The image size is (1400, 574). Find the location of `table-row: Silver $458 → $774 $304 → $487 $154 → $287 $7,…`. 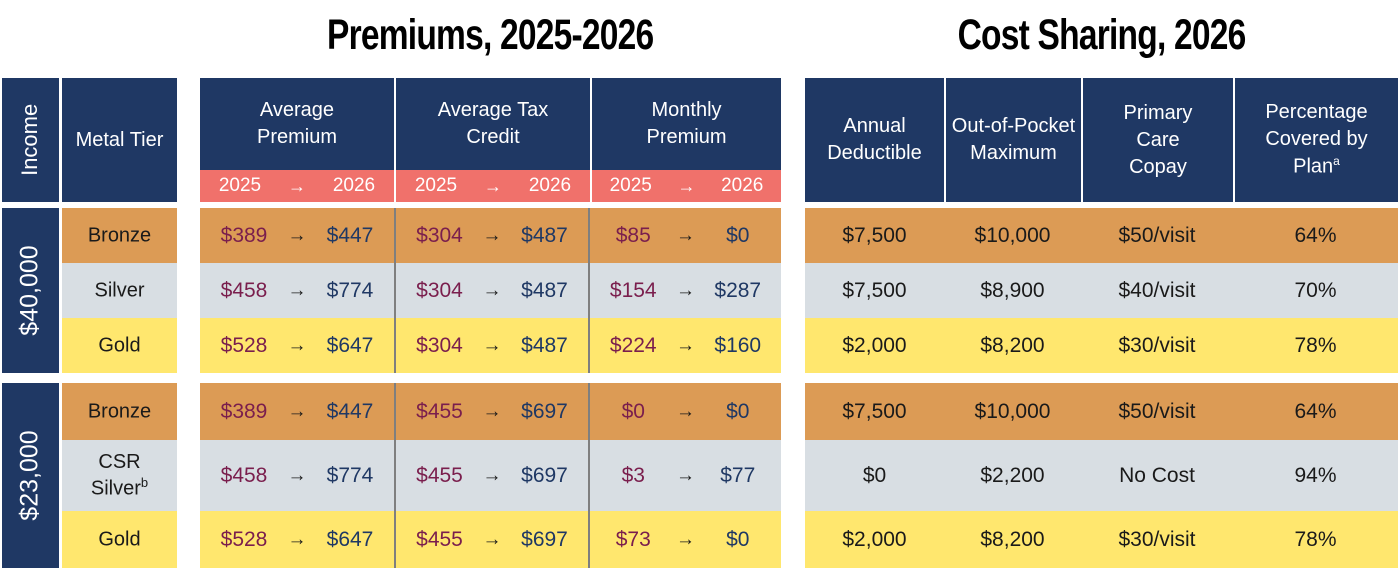

table-row: Silver $458 → $774 $304 → $487 $154 → $287 $7,… is located at coordinates (700, 290).